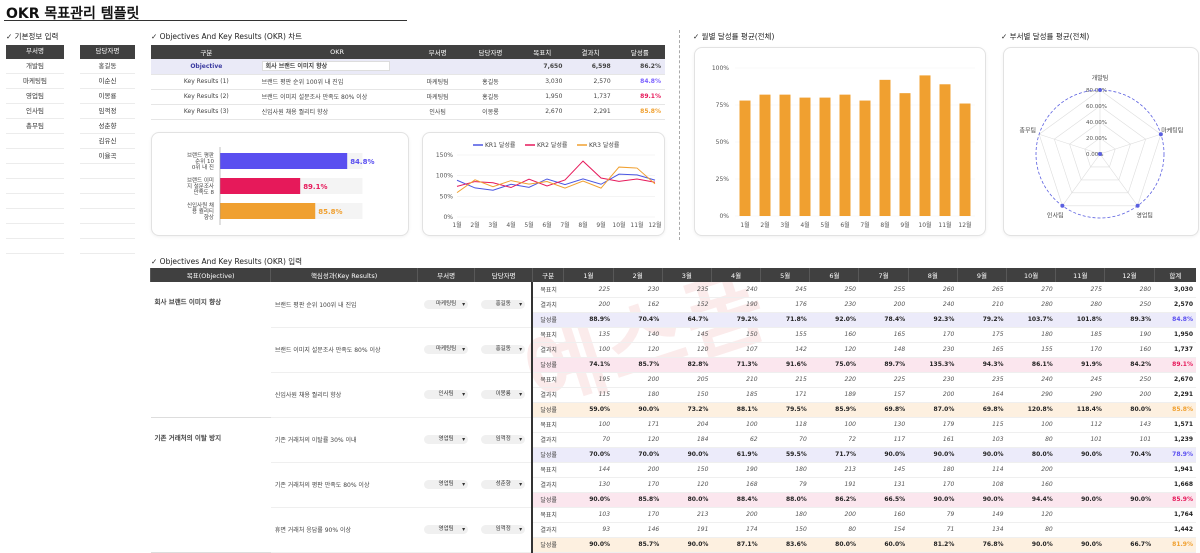 The image size is (1200, 553). Describe the element at coordinates (344, 530) in the screenshot. I see `key-result-cell: 휴면 거래처 응답률 90% 이상` at that location.